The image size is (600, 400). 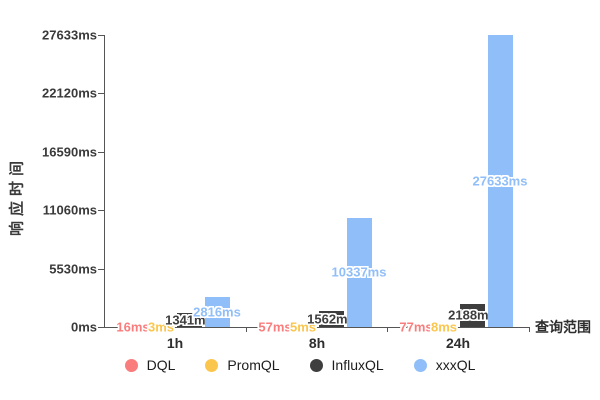 What do you see at coordinates (17, 196) in the screenshot?
I see `y-axis-title: 响应时间` at bounding box center [17, 196].